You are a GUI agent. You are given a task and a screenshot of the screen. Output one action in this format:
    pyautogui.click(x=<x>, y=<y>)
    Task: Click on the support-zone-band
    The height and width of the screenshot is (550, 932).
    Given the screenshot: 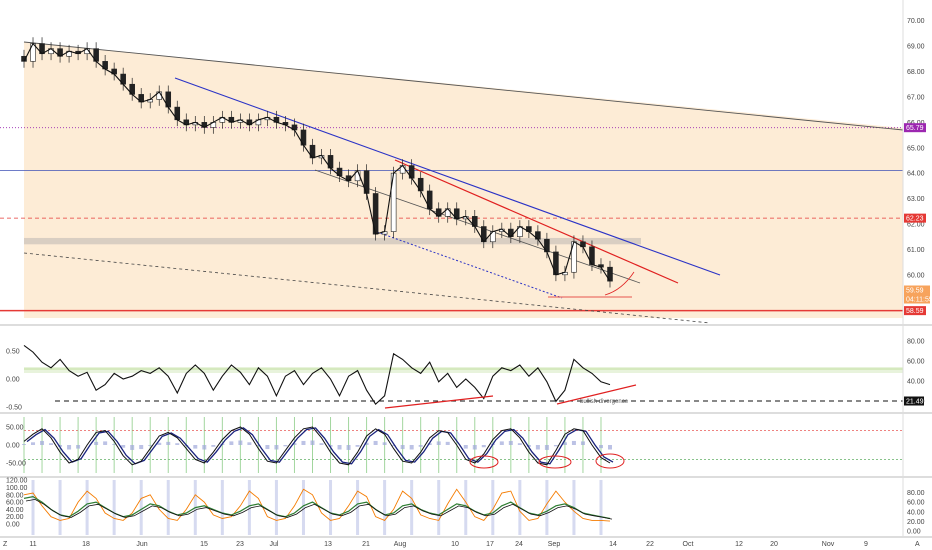 What is the action you would take?
    pyautogui.click(x=332, y=241)
    